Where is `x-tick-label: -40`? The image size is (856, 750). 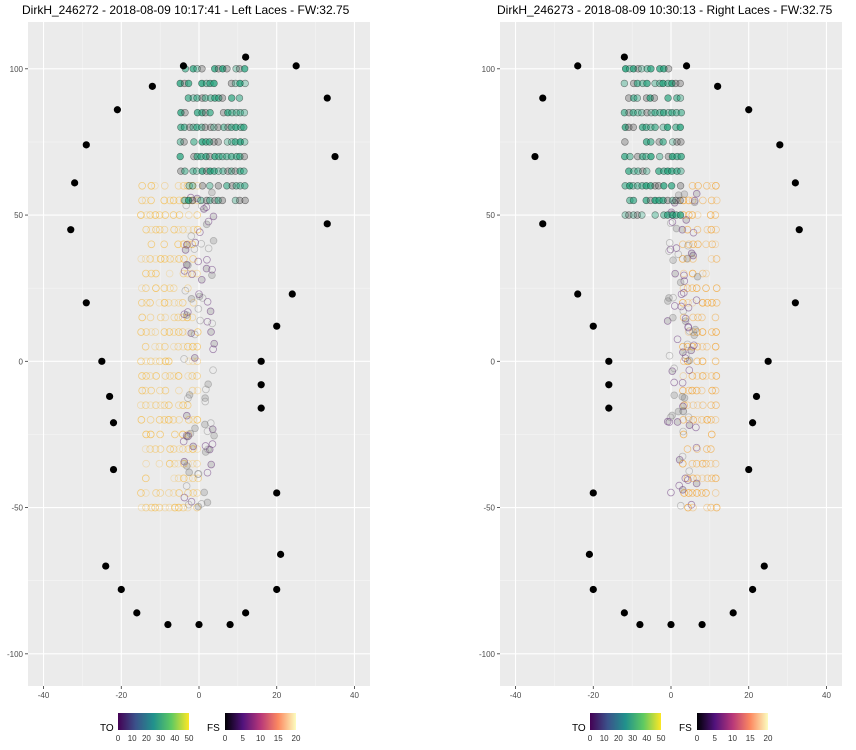
x-tick-label: -40 is located at coordinates (516, 695).